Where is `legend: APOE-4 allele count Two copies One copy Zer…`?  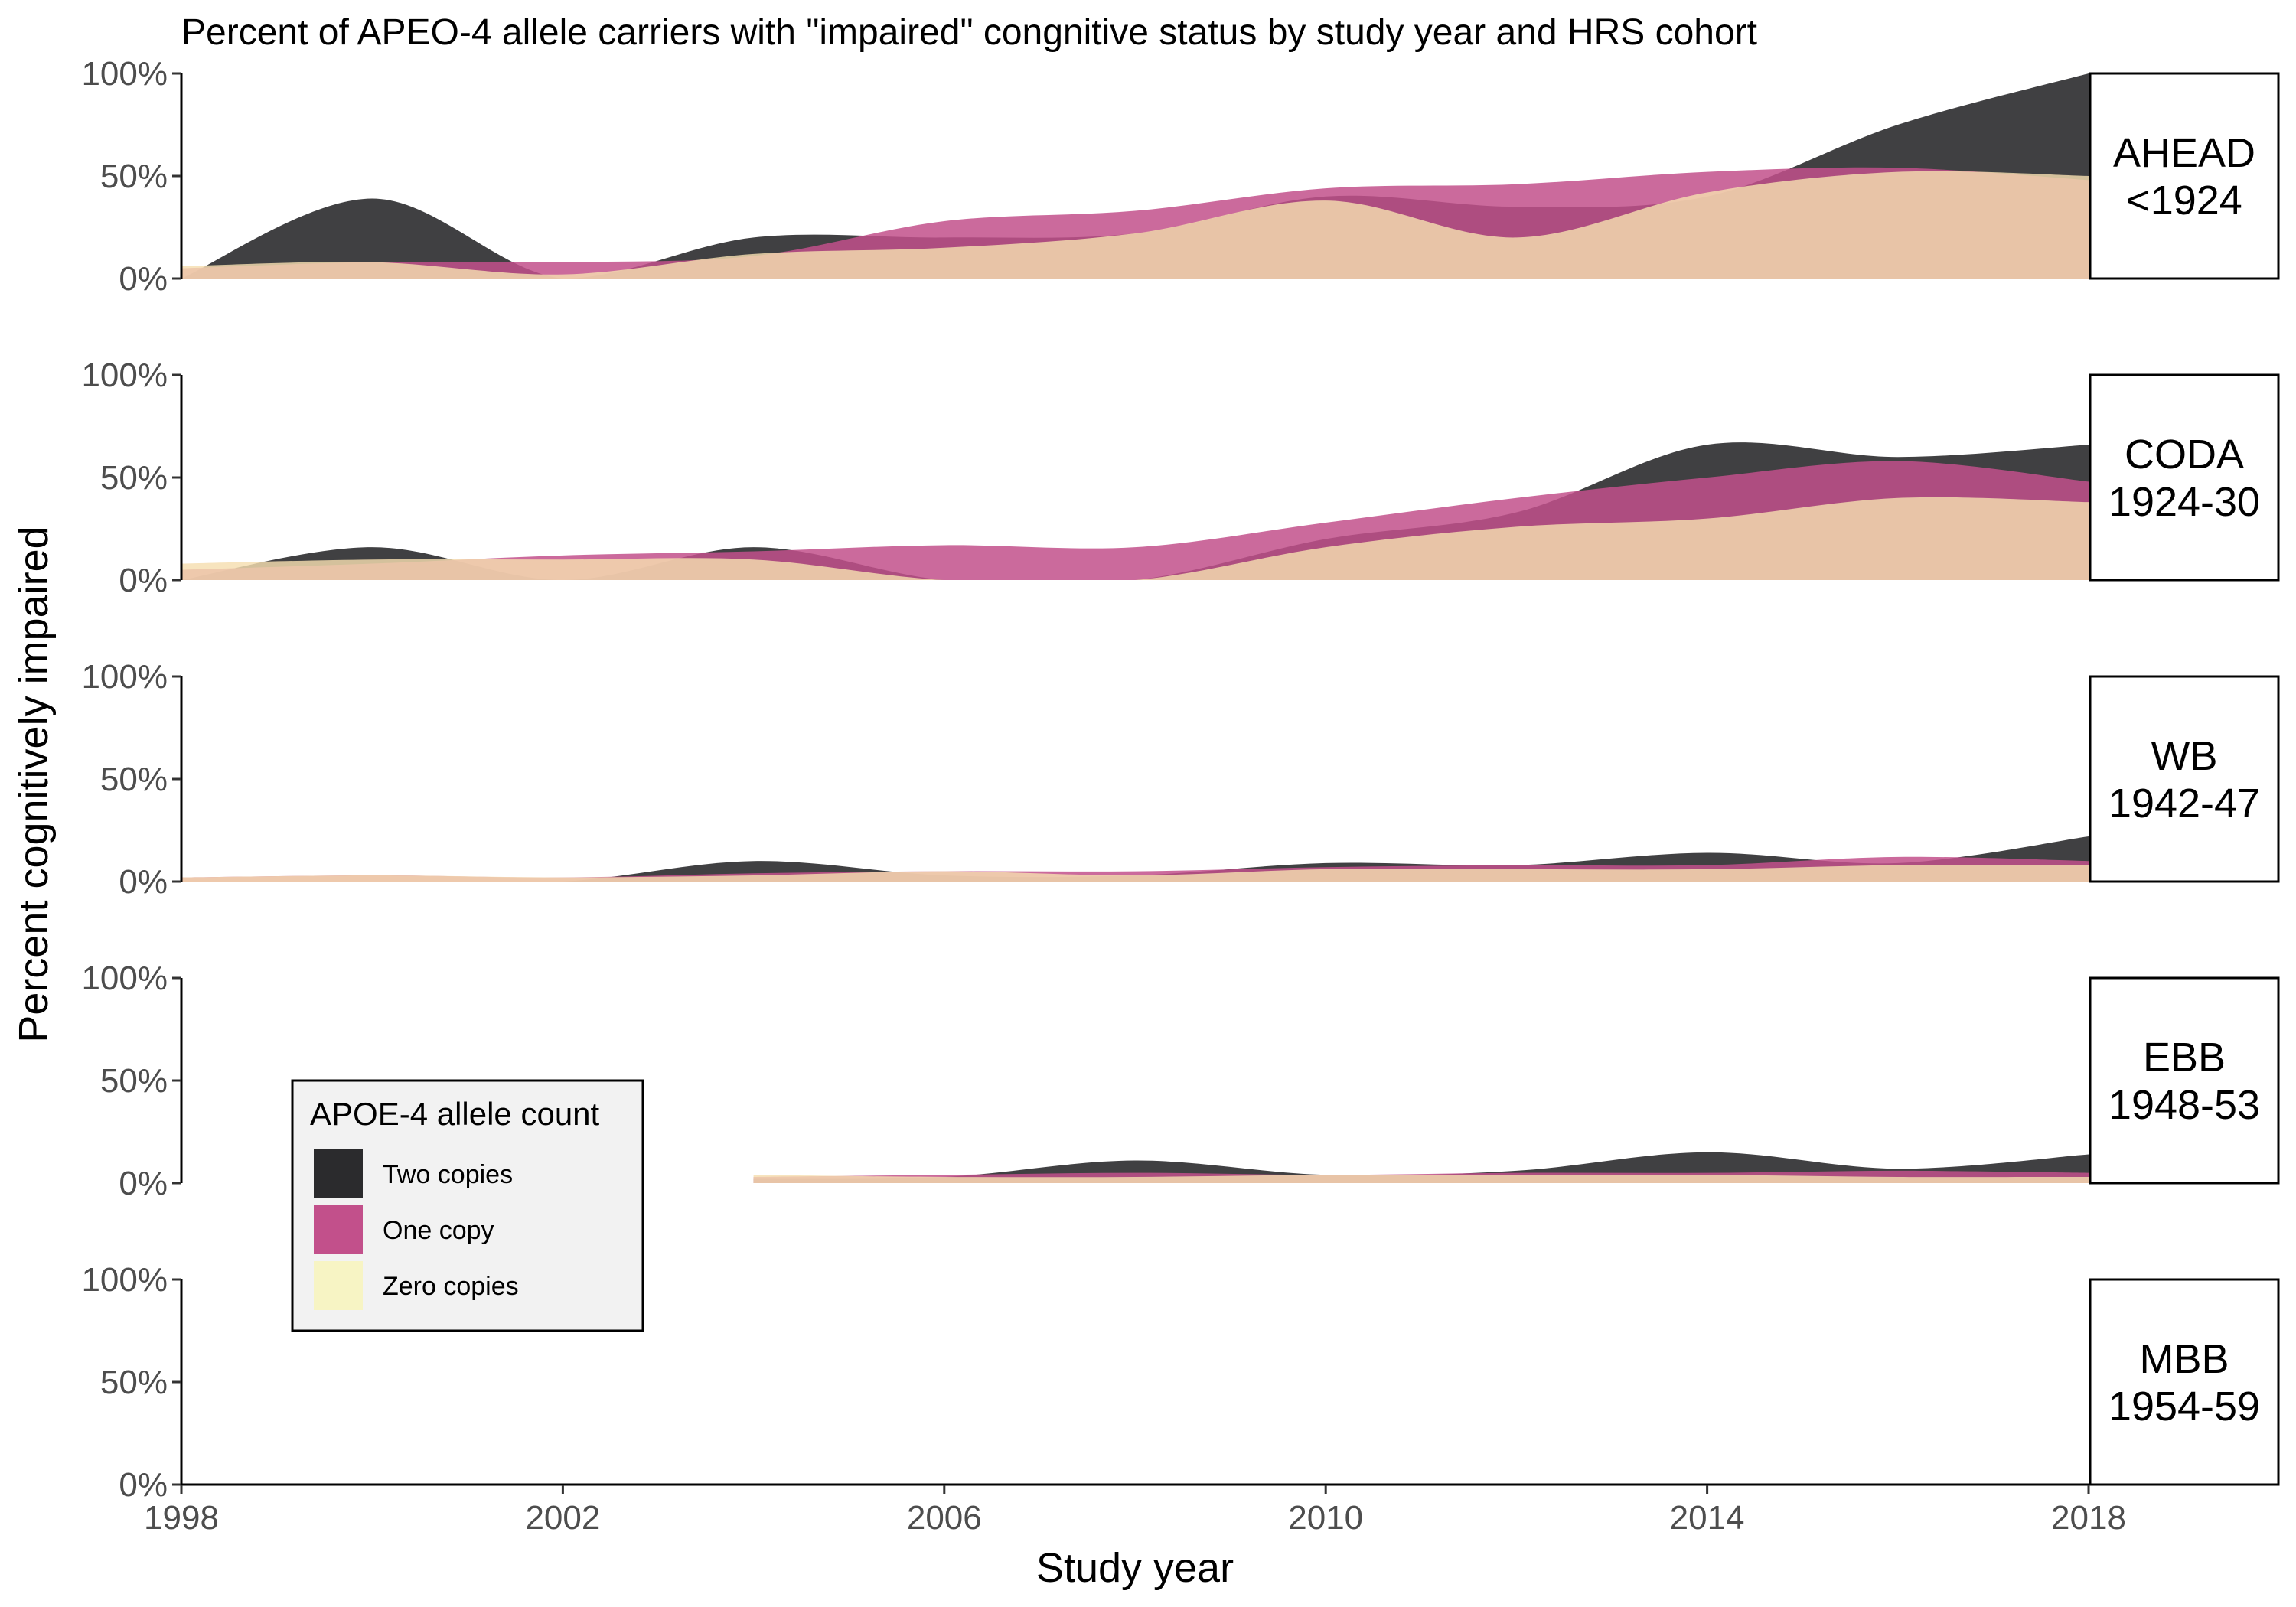
legend: APOE-4 allele count Two copies One copy Zer… is located at coordinates (467, 1205).